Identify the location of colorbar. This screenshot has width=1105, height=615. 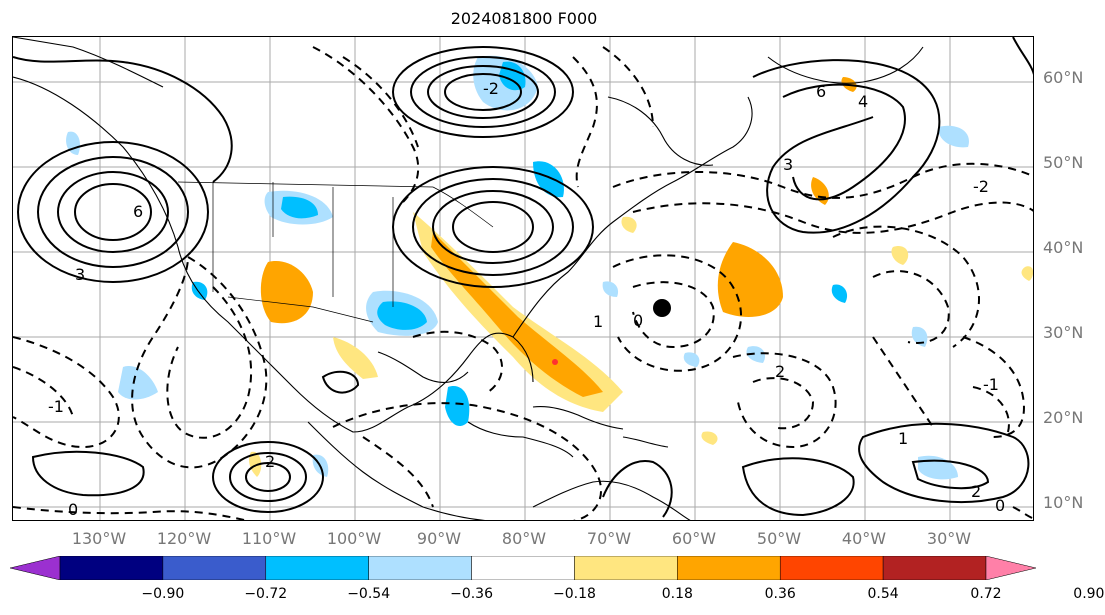
(523, 568).